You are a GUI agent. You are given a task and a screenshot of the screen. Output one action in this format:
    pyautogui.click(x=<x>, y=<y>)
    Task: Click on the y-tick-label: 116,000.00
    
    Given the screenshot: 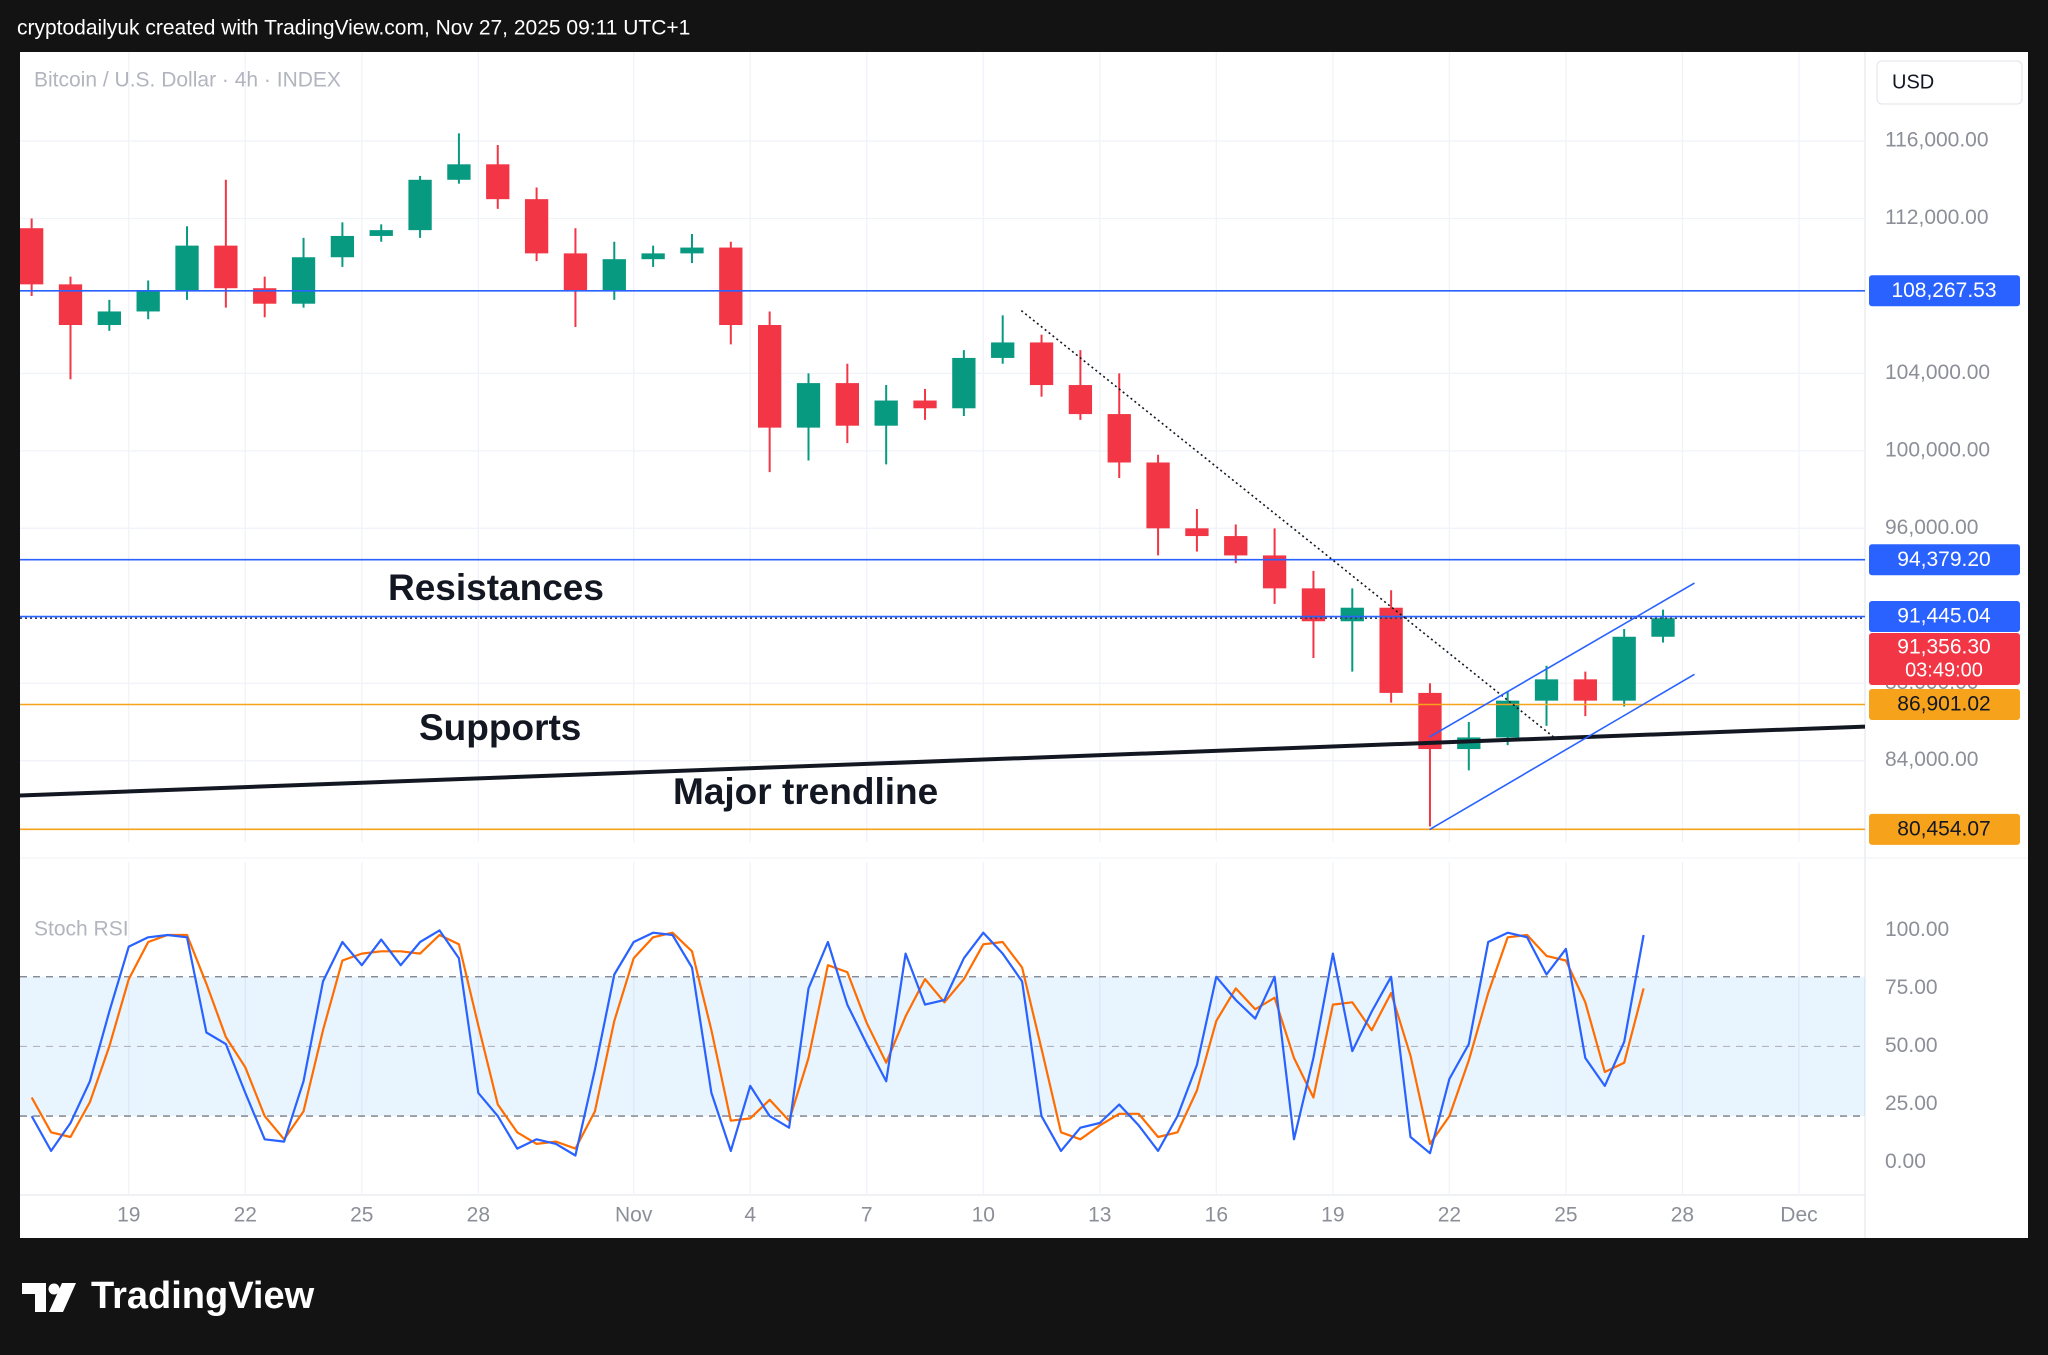 What is the action you would take?
    pyautogui.click(x=1937, y=140)
    